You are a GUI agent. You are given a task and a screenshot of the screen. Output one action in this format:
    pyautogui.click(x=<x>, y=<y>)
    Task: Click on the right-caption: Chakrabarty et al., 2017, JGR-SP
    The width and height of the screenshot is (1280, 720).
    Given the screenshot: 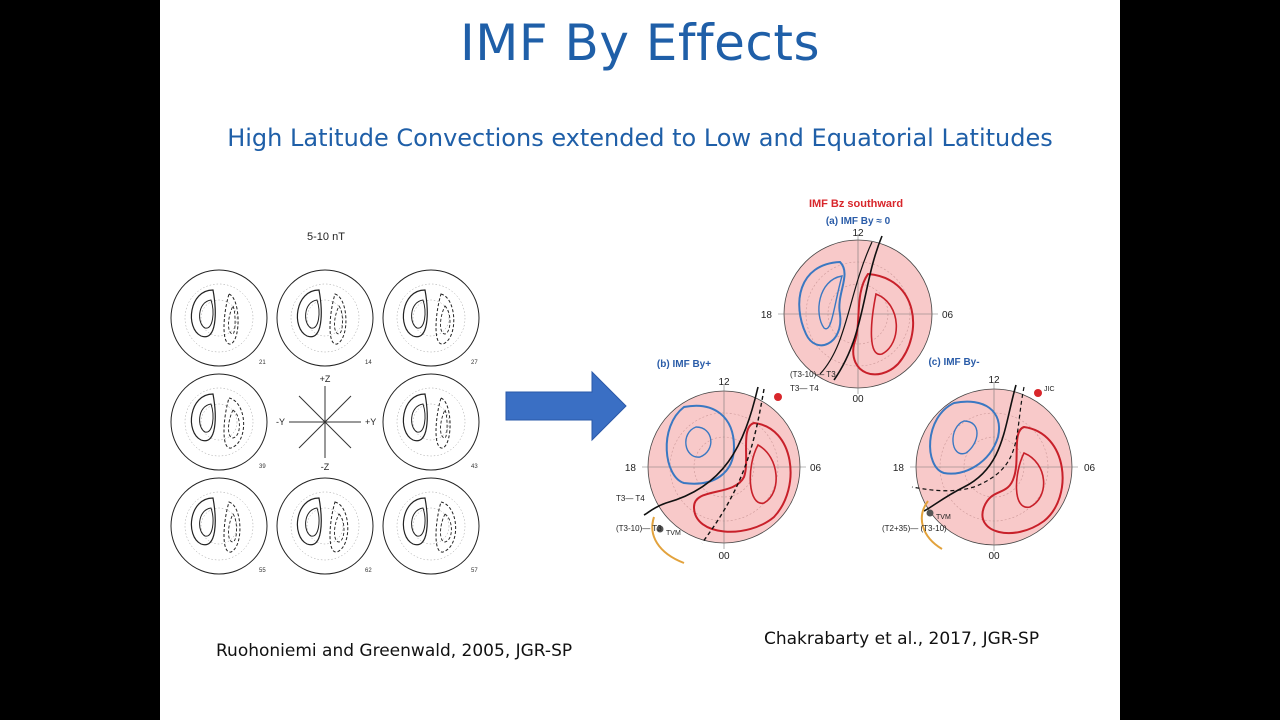 What is the action you would take?
    pyautogui.click(x=902, y=639)
    